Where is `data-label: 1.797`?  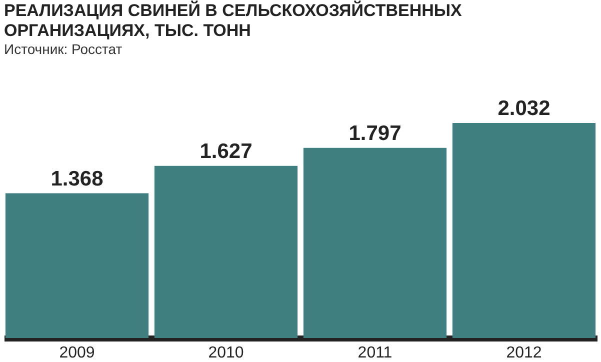
data-label: 1.797 is located at coordinates (375, 133).